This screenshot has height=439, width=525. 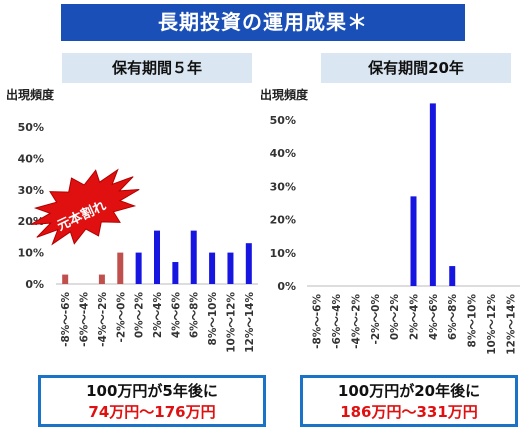 What do you see at coordinates (152, 391) in the screenshot?
I see `result-line1-5yr: 100万円が5年後に` at bounding box center [152, 391].